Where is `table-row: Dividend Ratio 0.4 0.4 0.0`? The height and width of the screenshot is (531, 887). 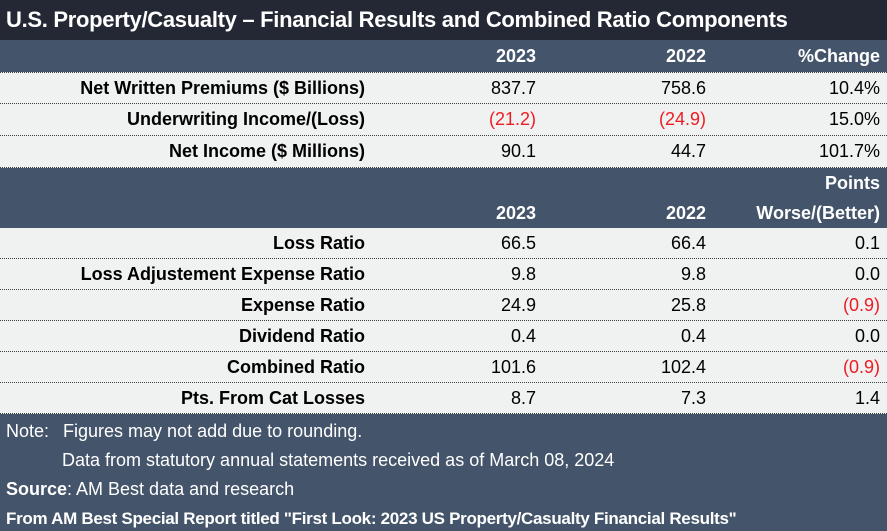 table-row: Dividend Ratio 0.4 0.4 0.0 is located at coordinates (443, 336).